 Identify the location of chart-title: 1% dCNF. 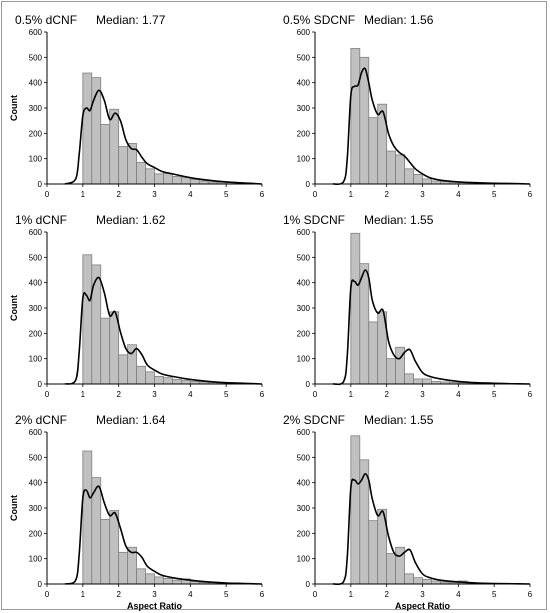
(41, 220).